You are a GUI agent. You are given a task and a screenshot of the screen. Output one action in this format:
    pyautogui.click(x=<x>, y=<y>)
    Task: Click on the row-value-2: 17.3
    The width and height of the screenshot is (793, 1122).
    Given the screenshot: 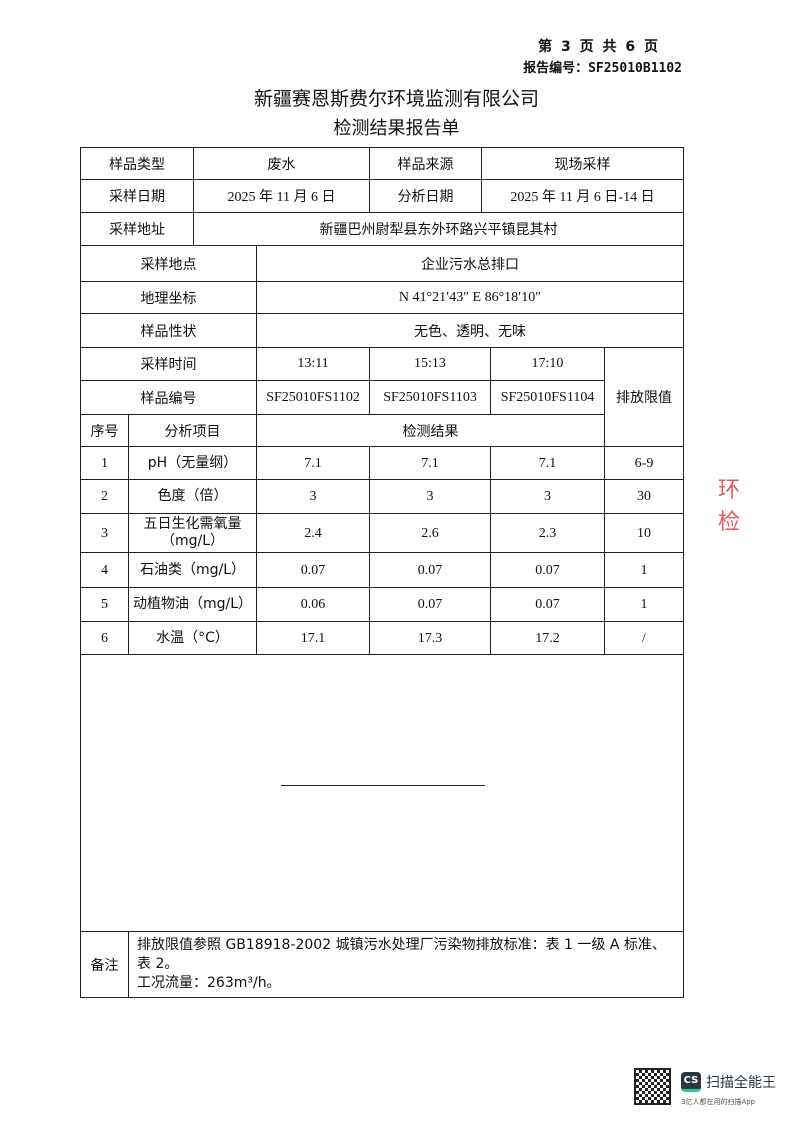 What is the action you would take?
    pyautogui.click(x=430, y=638)
    